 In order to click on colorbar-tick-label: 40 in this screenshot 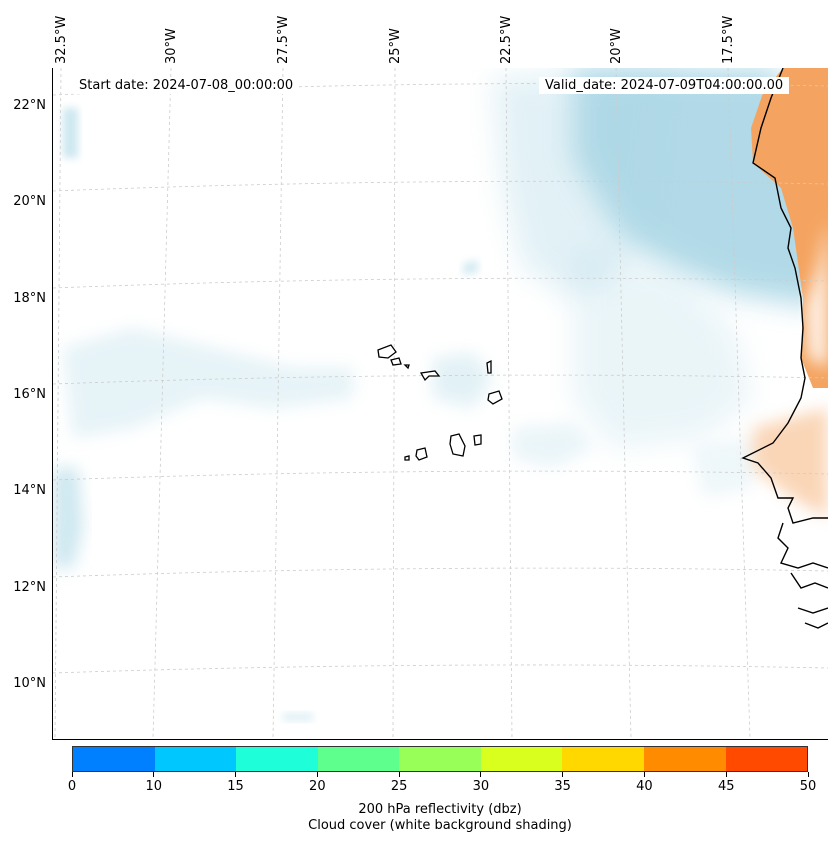, I will do `click(644, 786)`.